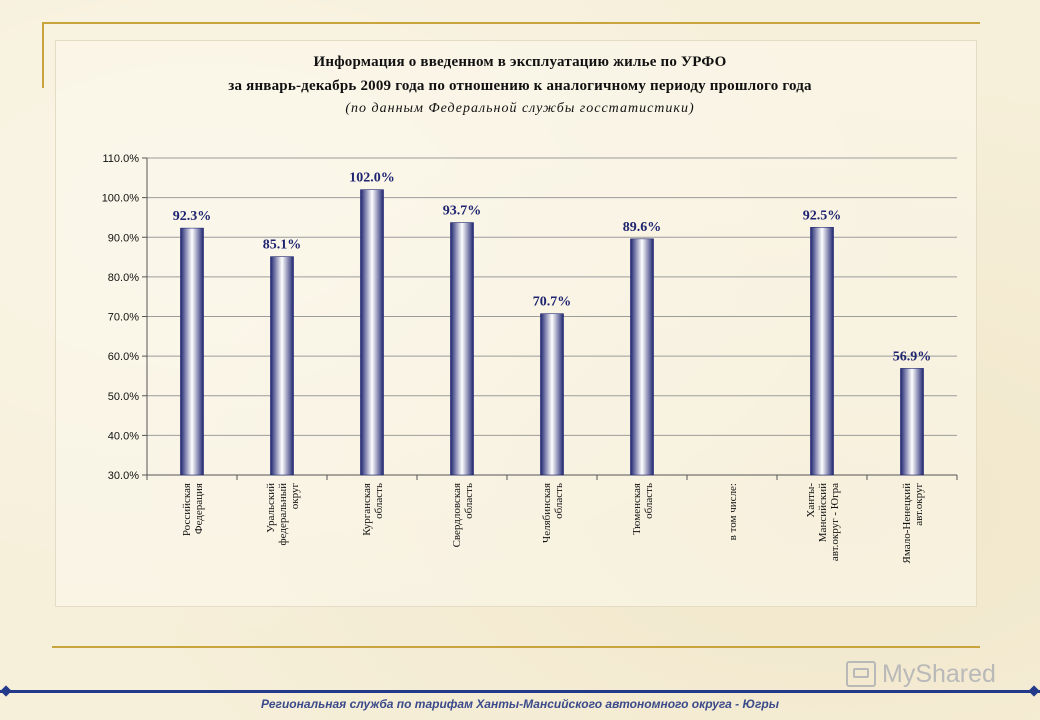 This screenshot has width=1040, height=720. Describe the element at coordinates (547, 513) in the screenshot. I see `x-tick-label: Челябинская` at that location.